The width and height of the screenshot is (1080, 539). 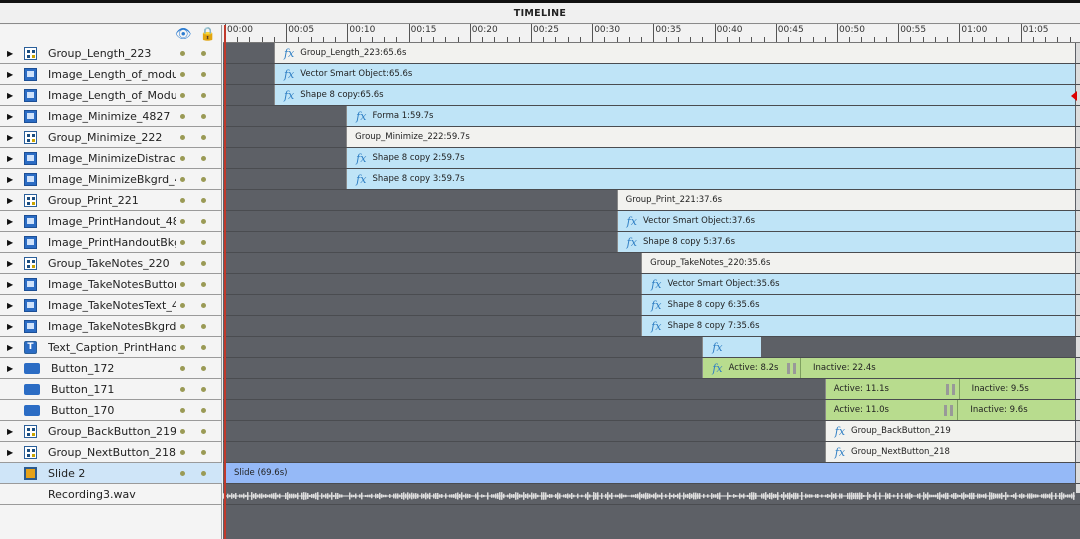 I want to click on timeline-bar: fx Group_Length_223:65.6s, so click(x=674, y=53).